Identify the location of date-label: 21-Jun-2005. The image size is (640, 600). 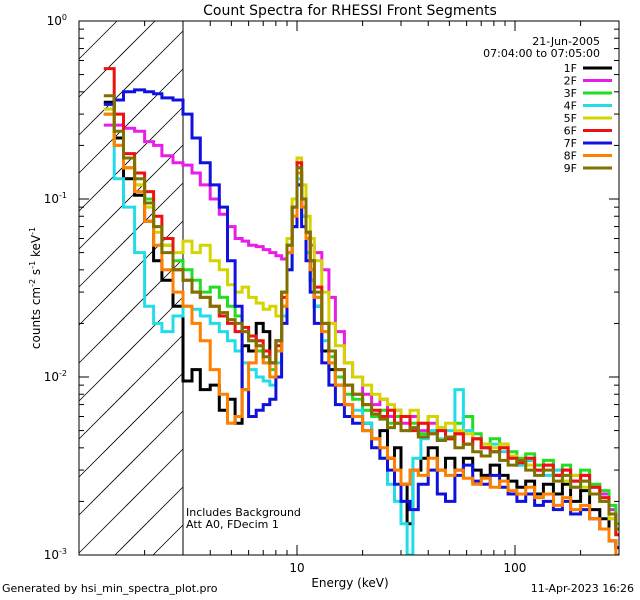
(566, 41).